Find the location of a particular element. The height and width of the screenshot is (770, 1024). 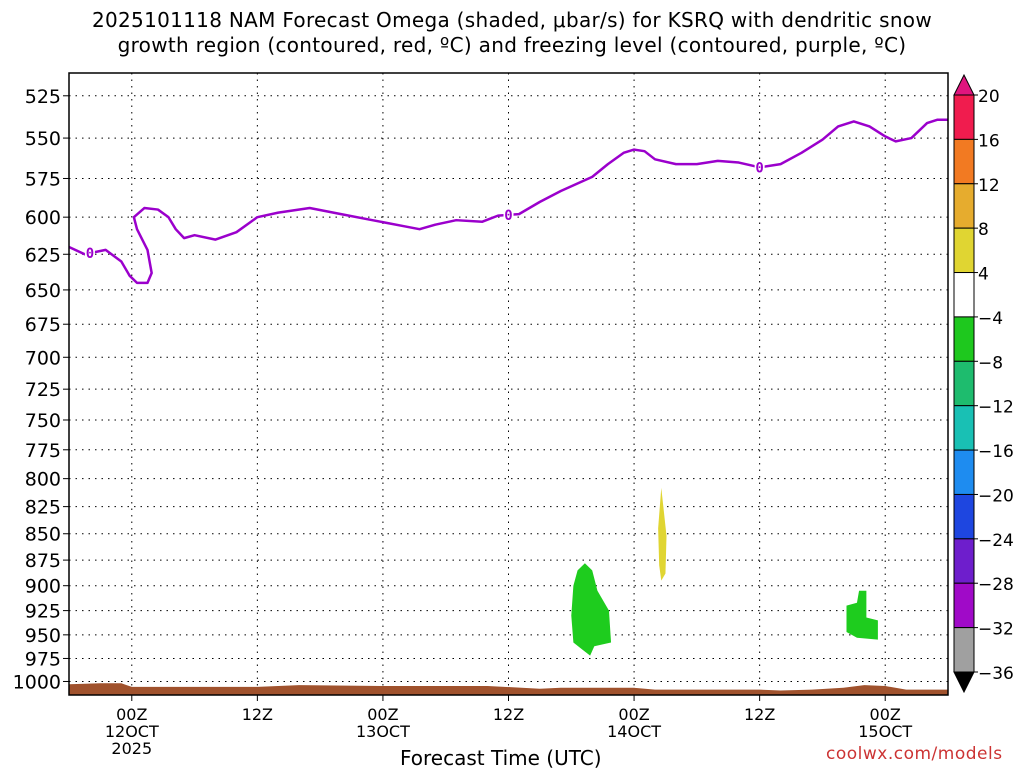

y-tick-label: 625 is located at coordinates (43, 255).